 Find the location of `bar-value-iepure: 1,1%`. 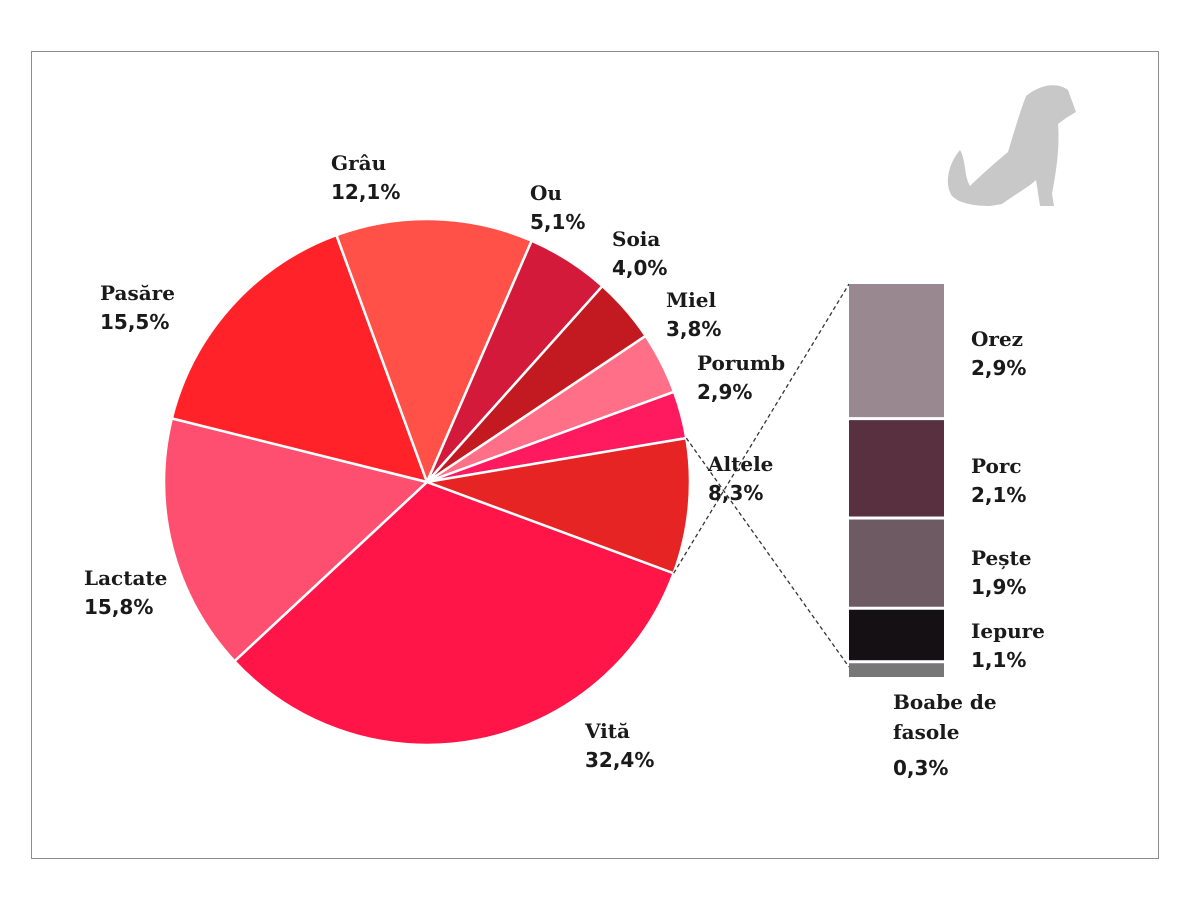

bar-value-iepure: 1,1% is located at coordinates (998, 660).